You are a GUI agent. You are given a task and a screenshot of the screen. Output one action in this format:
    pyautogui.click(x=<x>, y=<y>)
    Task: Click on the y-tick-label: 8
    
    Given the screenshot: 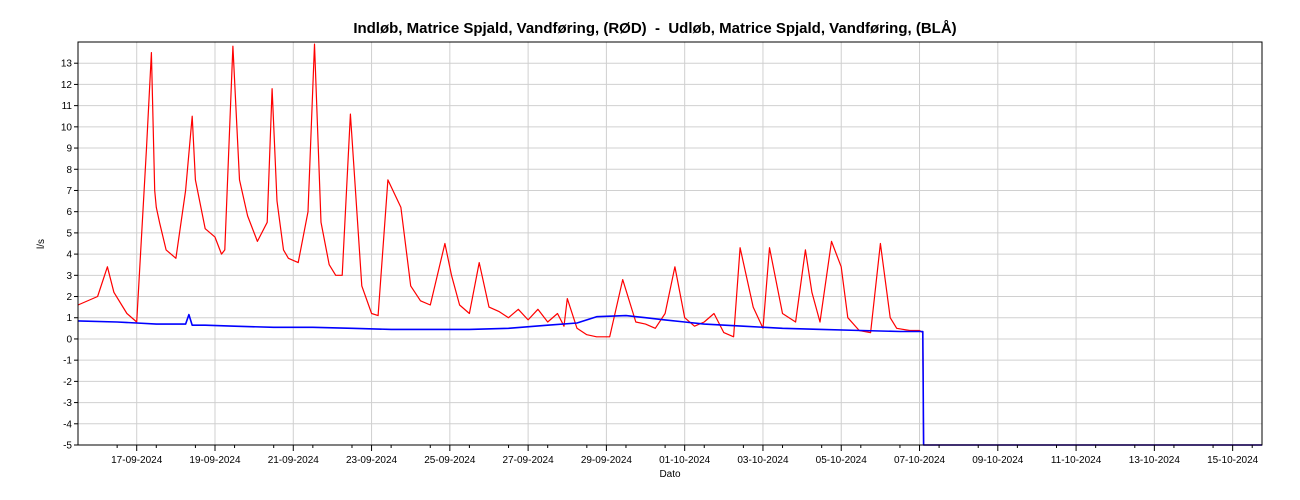 What is the action you would take?
    pyautogui.click(x=69, y=170)
    